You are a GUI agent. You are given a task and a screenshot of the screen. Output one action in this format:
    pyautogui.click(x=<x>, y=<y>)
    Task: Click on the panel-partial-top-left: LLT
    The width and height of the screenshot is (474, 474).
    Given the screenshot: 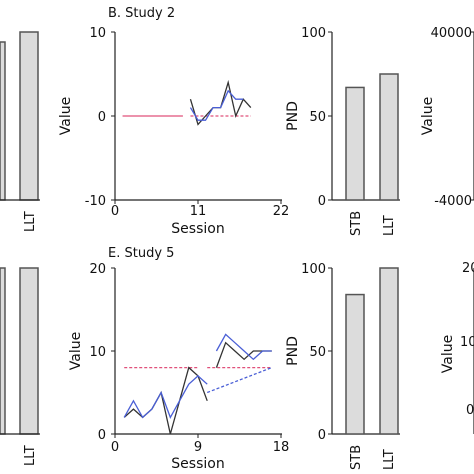 What is the action you would take?
    pyautogui.click(x=20, y=131)
    